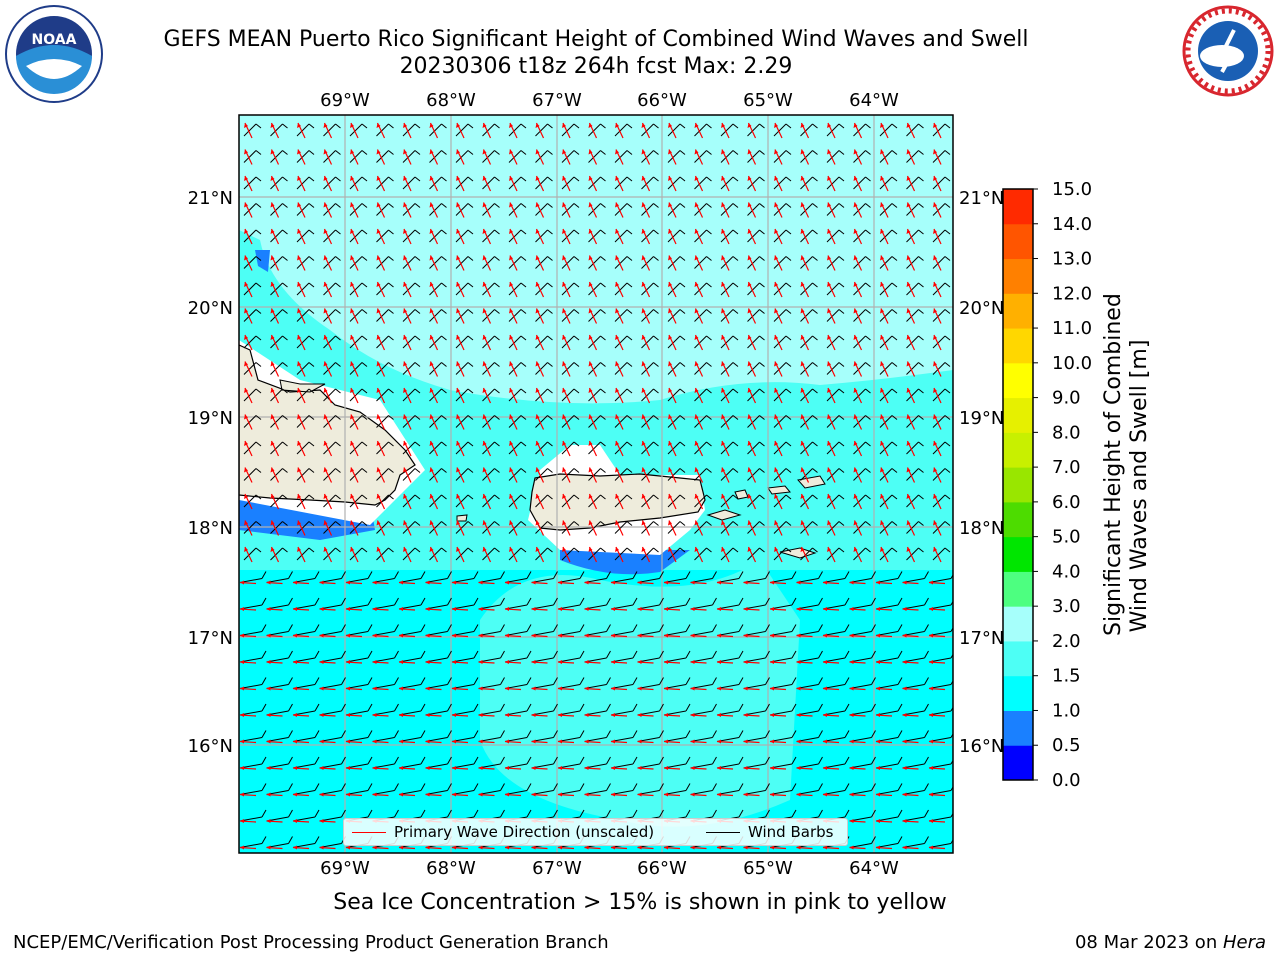 The height and width of the screenshot is (960, 1280). I want to click on lon-label-bottom-1: 68°W, so click(451, 868).